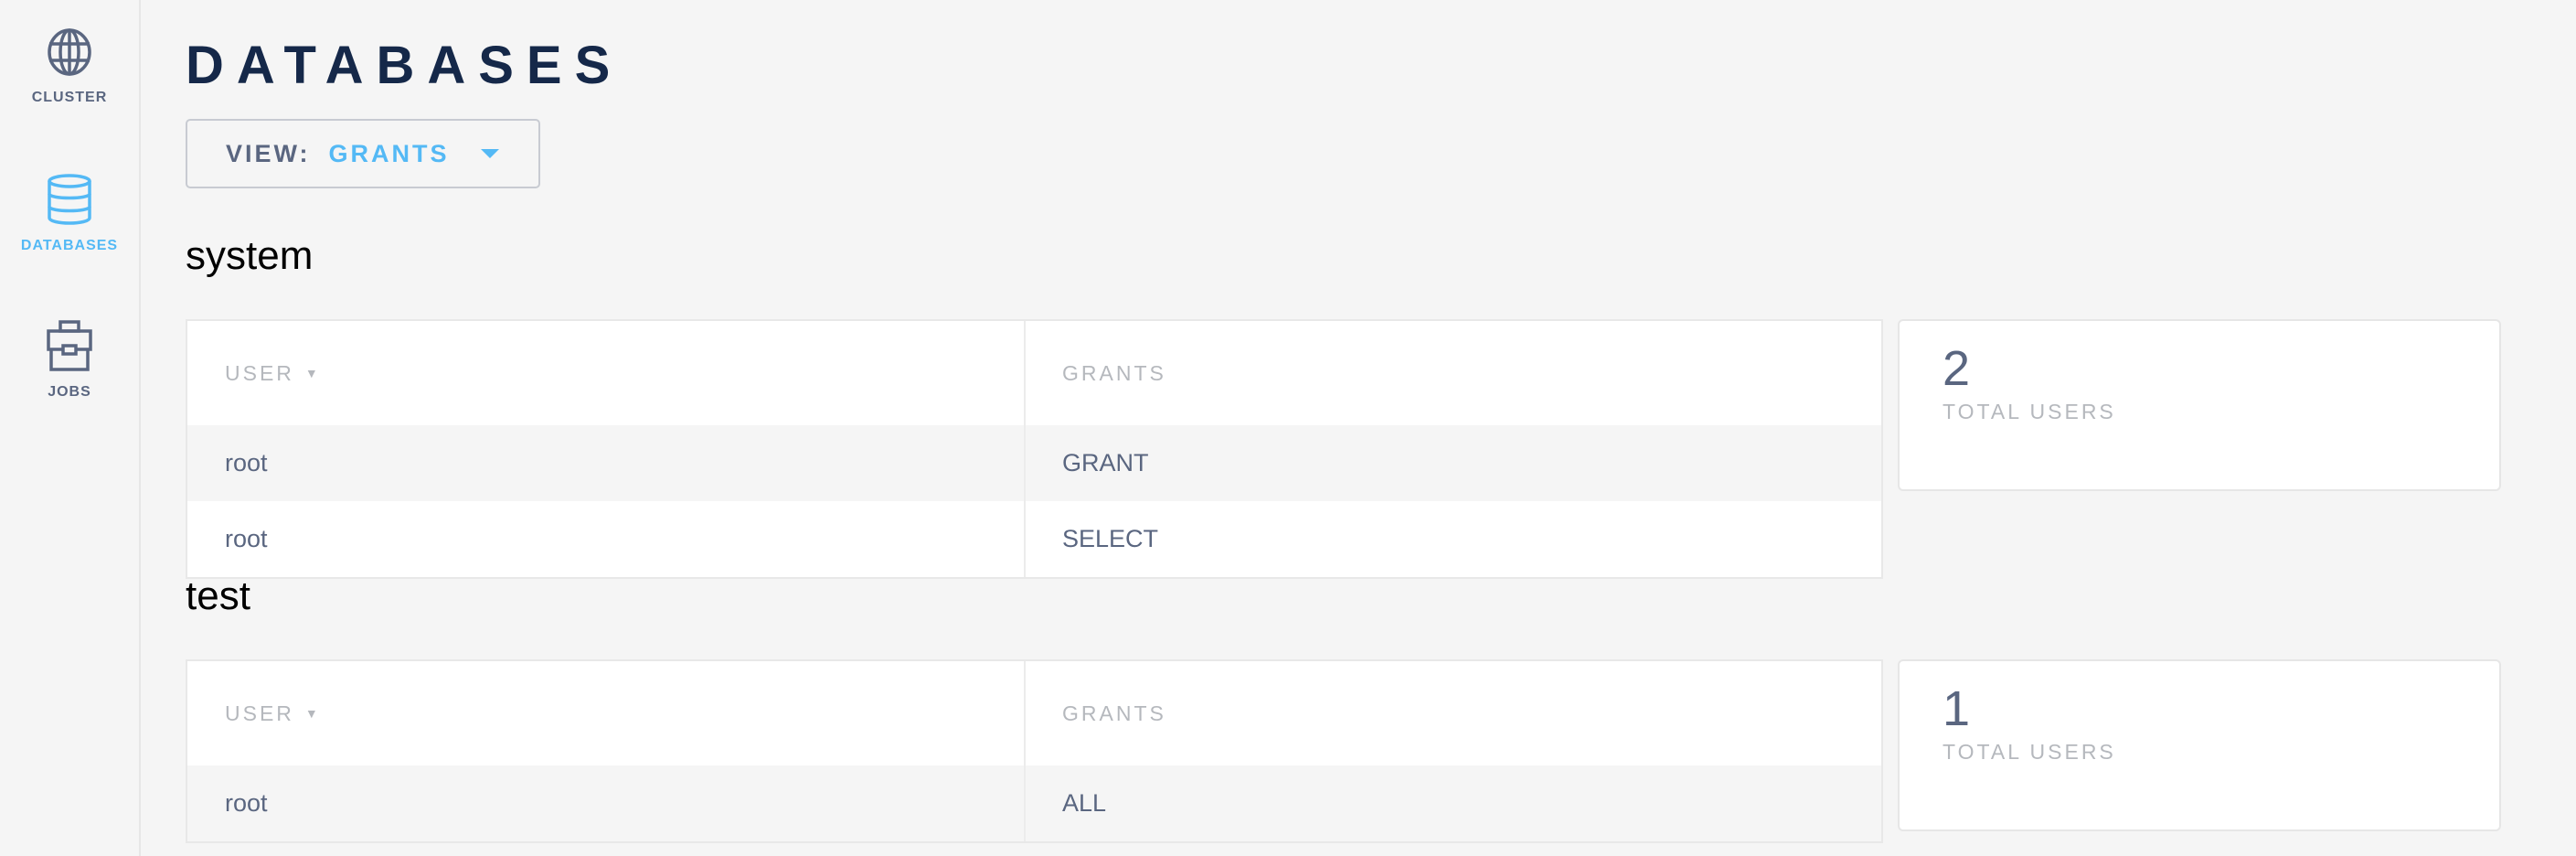 The height and width of the screenshot is (856, 2576). What do you see at coordinates (1034, 539) in the screenshot?
I see `table-row: root SELECT` at bounding box center [1034, 539].